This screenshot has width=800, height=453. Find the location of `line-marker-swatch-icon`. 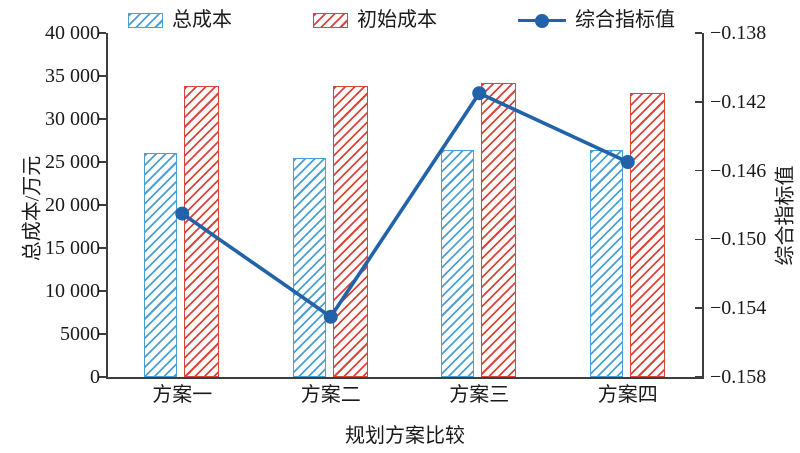

line-marker-swatch-icon is located at coordinates (542, 20).